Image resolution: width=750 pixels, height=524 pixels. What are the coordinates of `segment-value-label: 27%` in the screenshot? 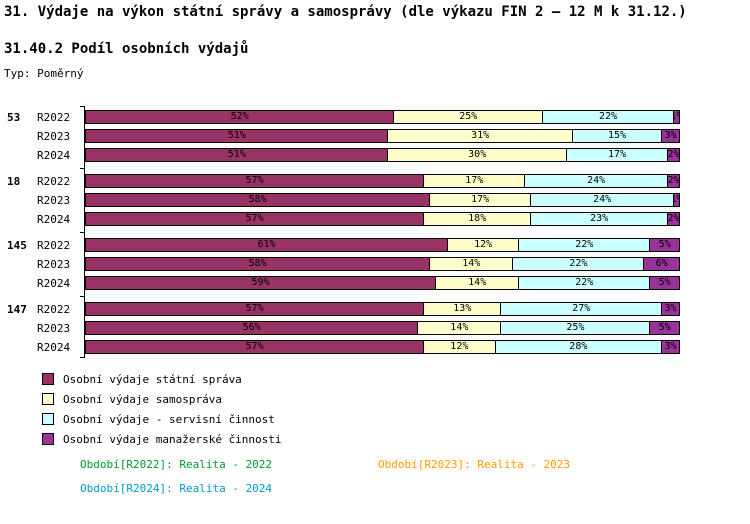 It's located at (581, 308).